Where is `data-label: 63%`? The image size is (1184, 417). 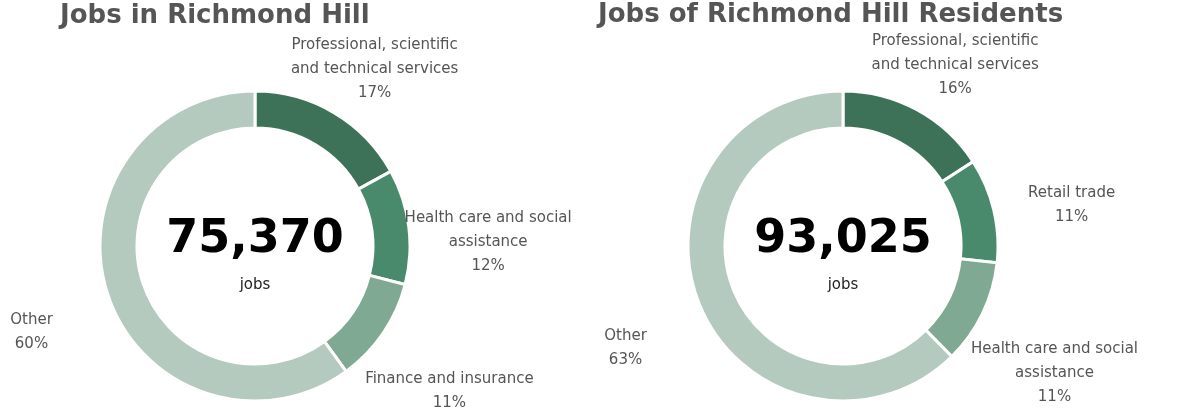 data-label: 63% is located at coordinates (625, 359).